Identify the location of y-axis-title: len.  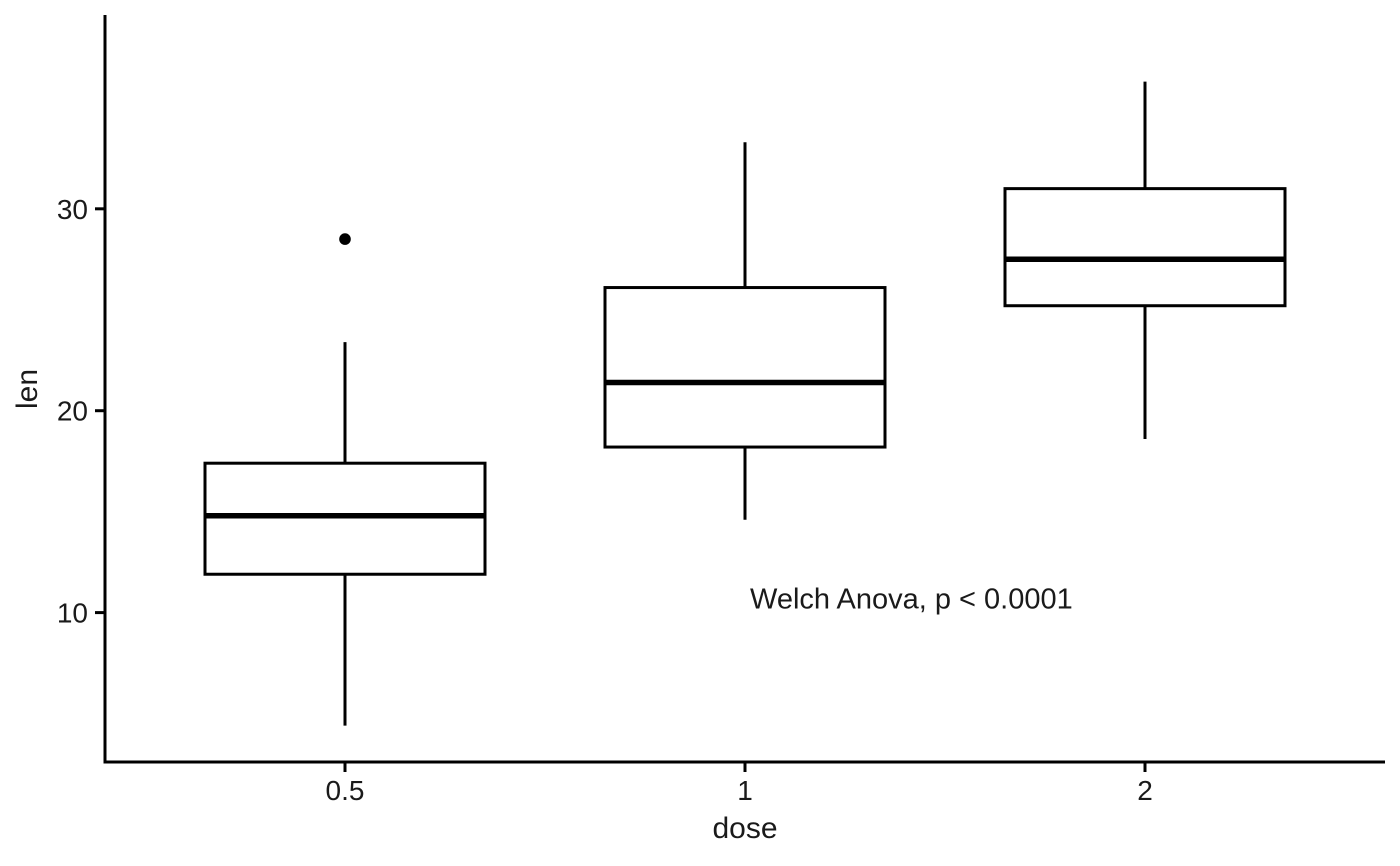
(27, 389).